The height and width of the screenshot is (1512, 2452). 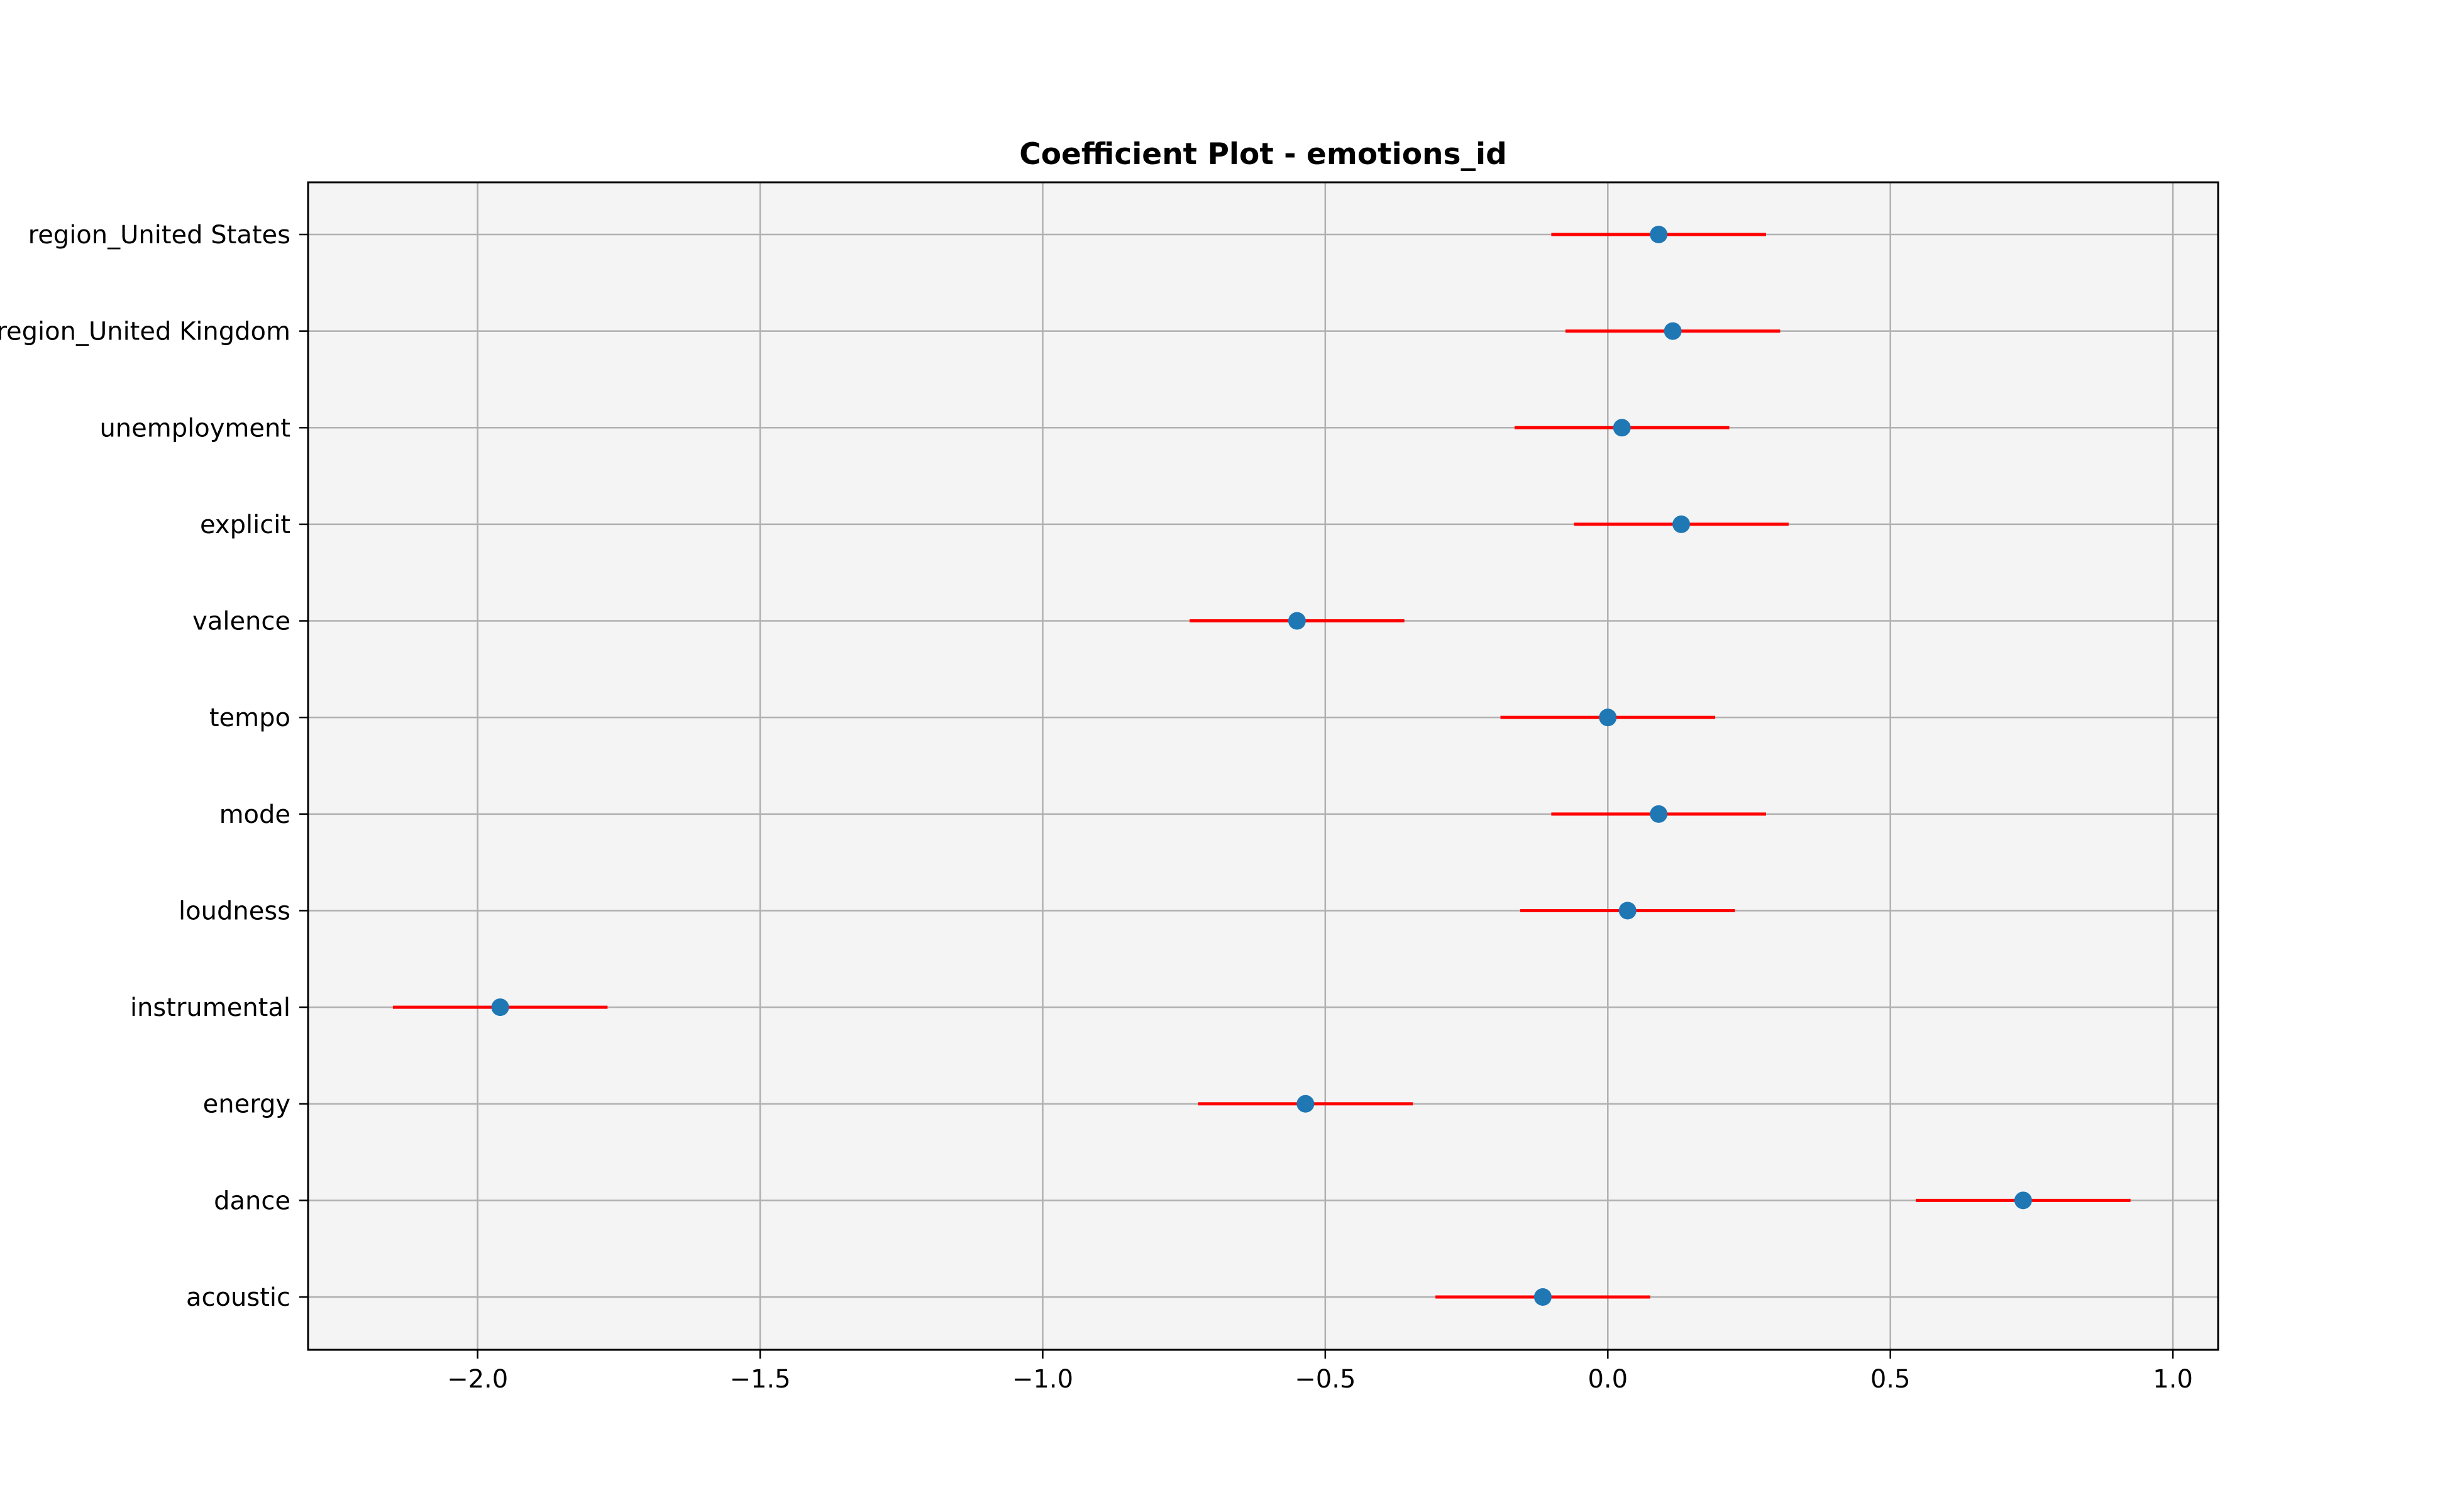 What do you see at coordinates (238, 1297) in the screenshot?
I see `y-tick-label: acoustic` at bounding box center [238, 1297].